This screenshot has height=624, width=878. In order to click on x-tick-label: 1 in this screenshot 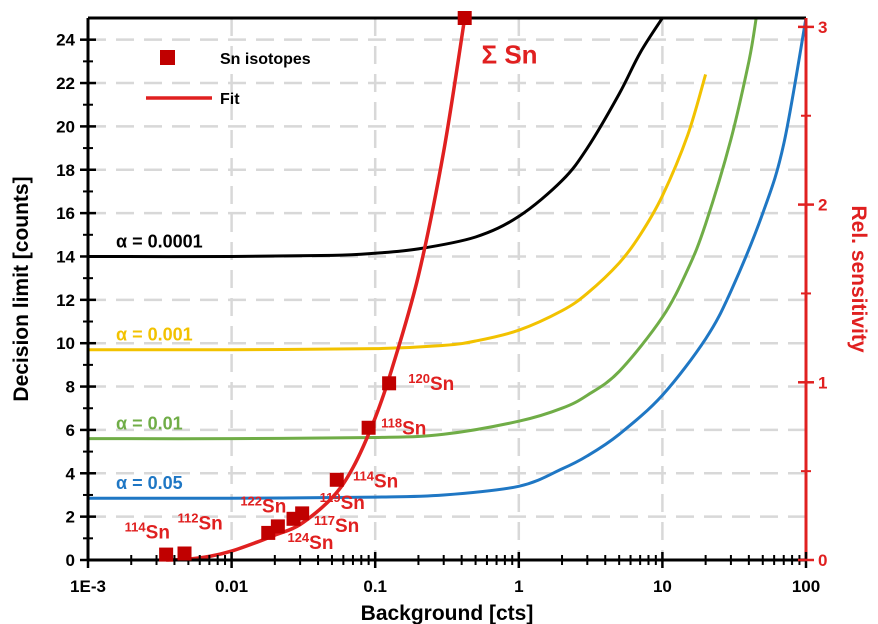, I will do `click(518, 586)`.